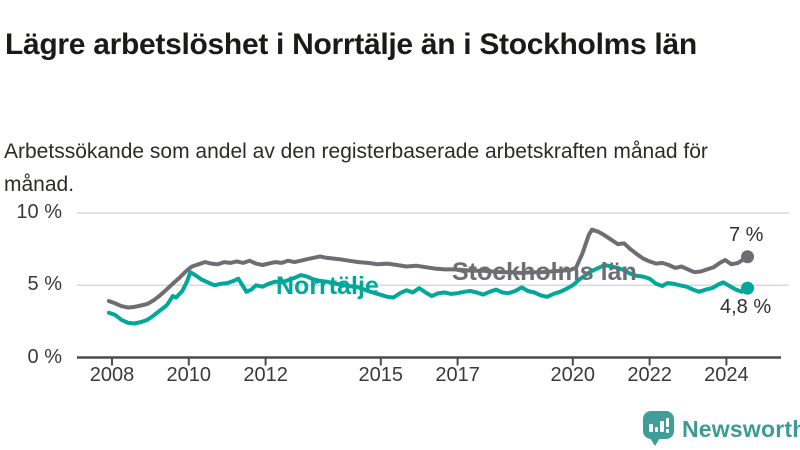  I want to click on x-tick-label: 2015, so click(381, 375).